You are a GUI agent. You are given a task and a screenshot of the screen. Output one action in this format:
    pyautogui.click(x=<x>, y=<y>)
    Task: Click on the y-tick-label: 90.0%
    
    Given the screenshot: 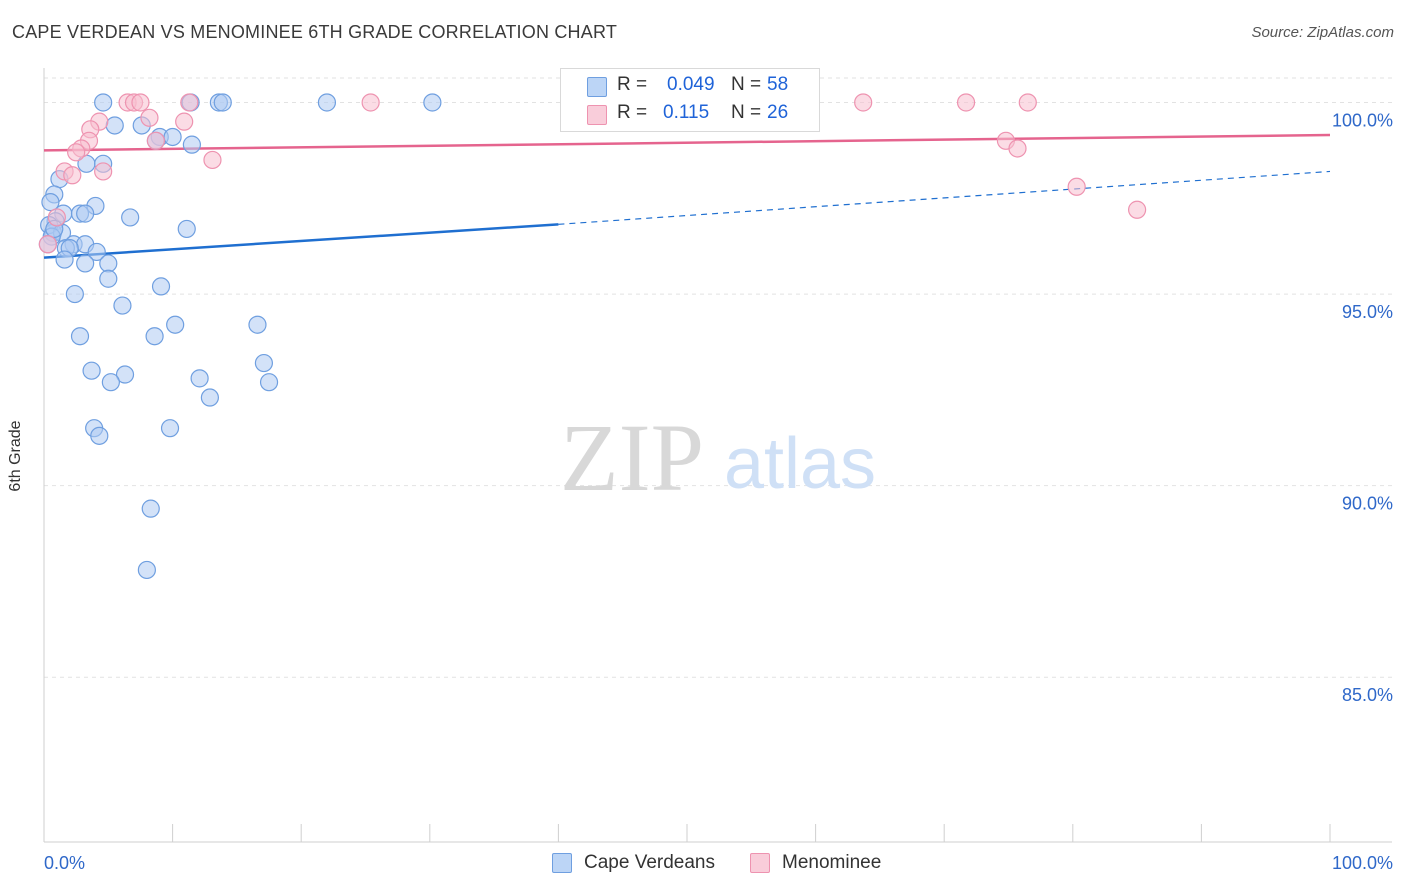 What is the action you would take?
    pyautogui.click(x=1367, y=504)
    